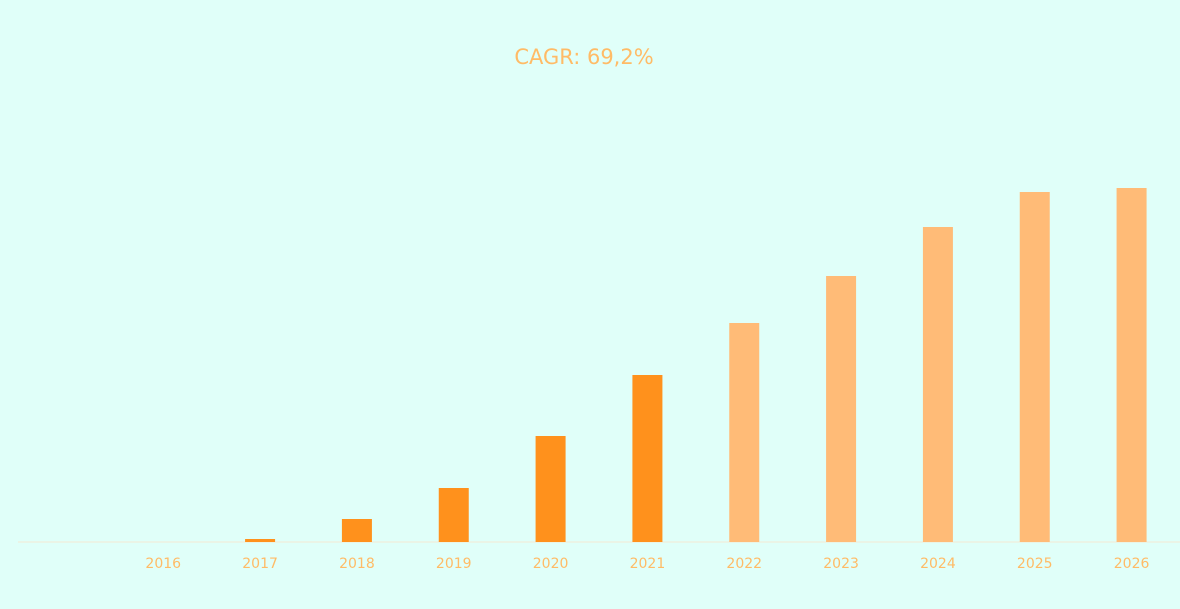  I want to click on x-tick-label: 2024, so click(938, 564).